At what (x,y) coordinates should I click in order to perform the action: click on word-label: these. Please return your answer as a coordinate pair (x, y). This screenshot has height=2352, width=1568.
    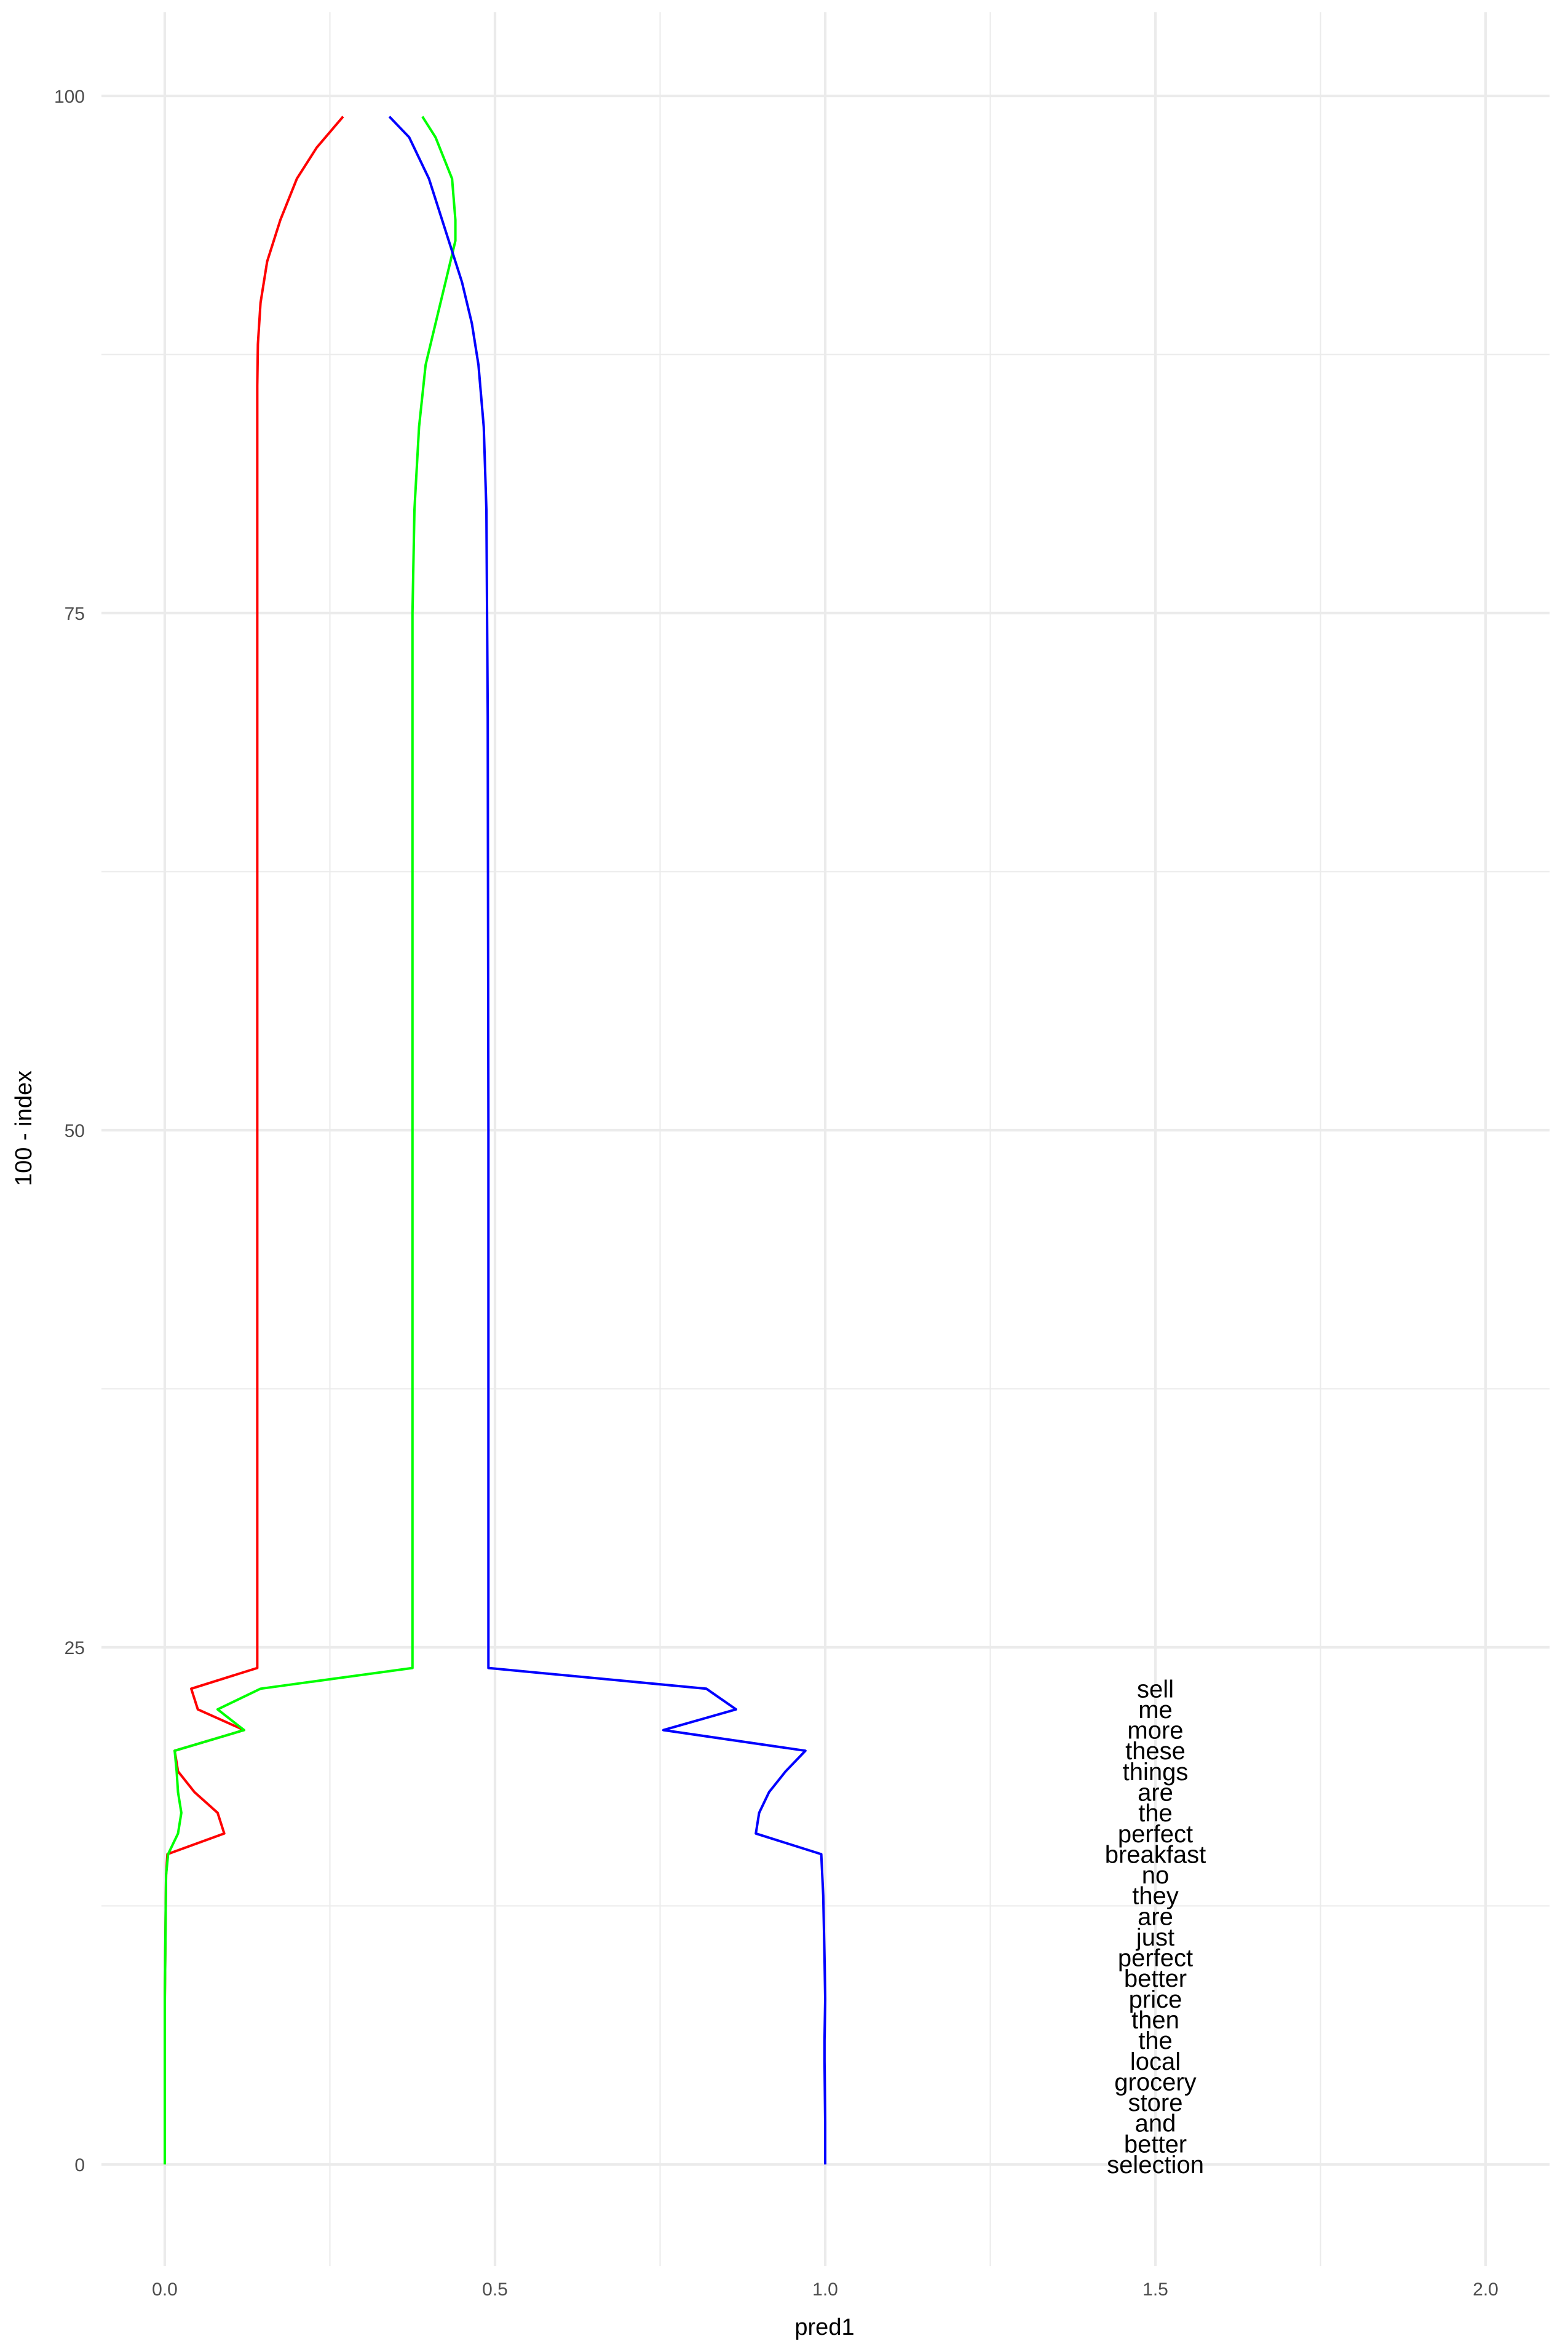
    Looking at the image, I should click on (1155, 1751).